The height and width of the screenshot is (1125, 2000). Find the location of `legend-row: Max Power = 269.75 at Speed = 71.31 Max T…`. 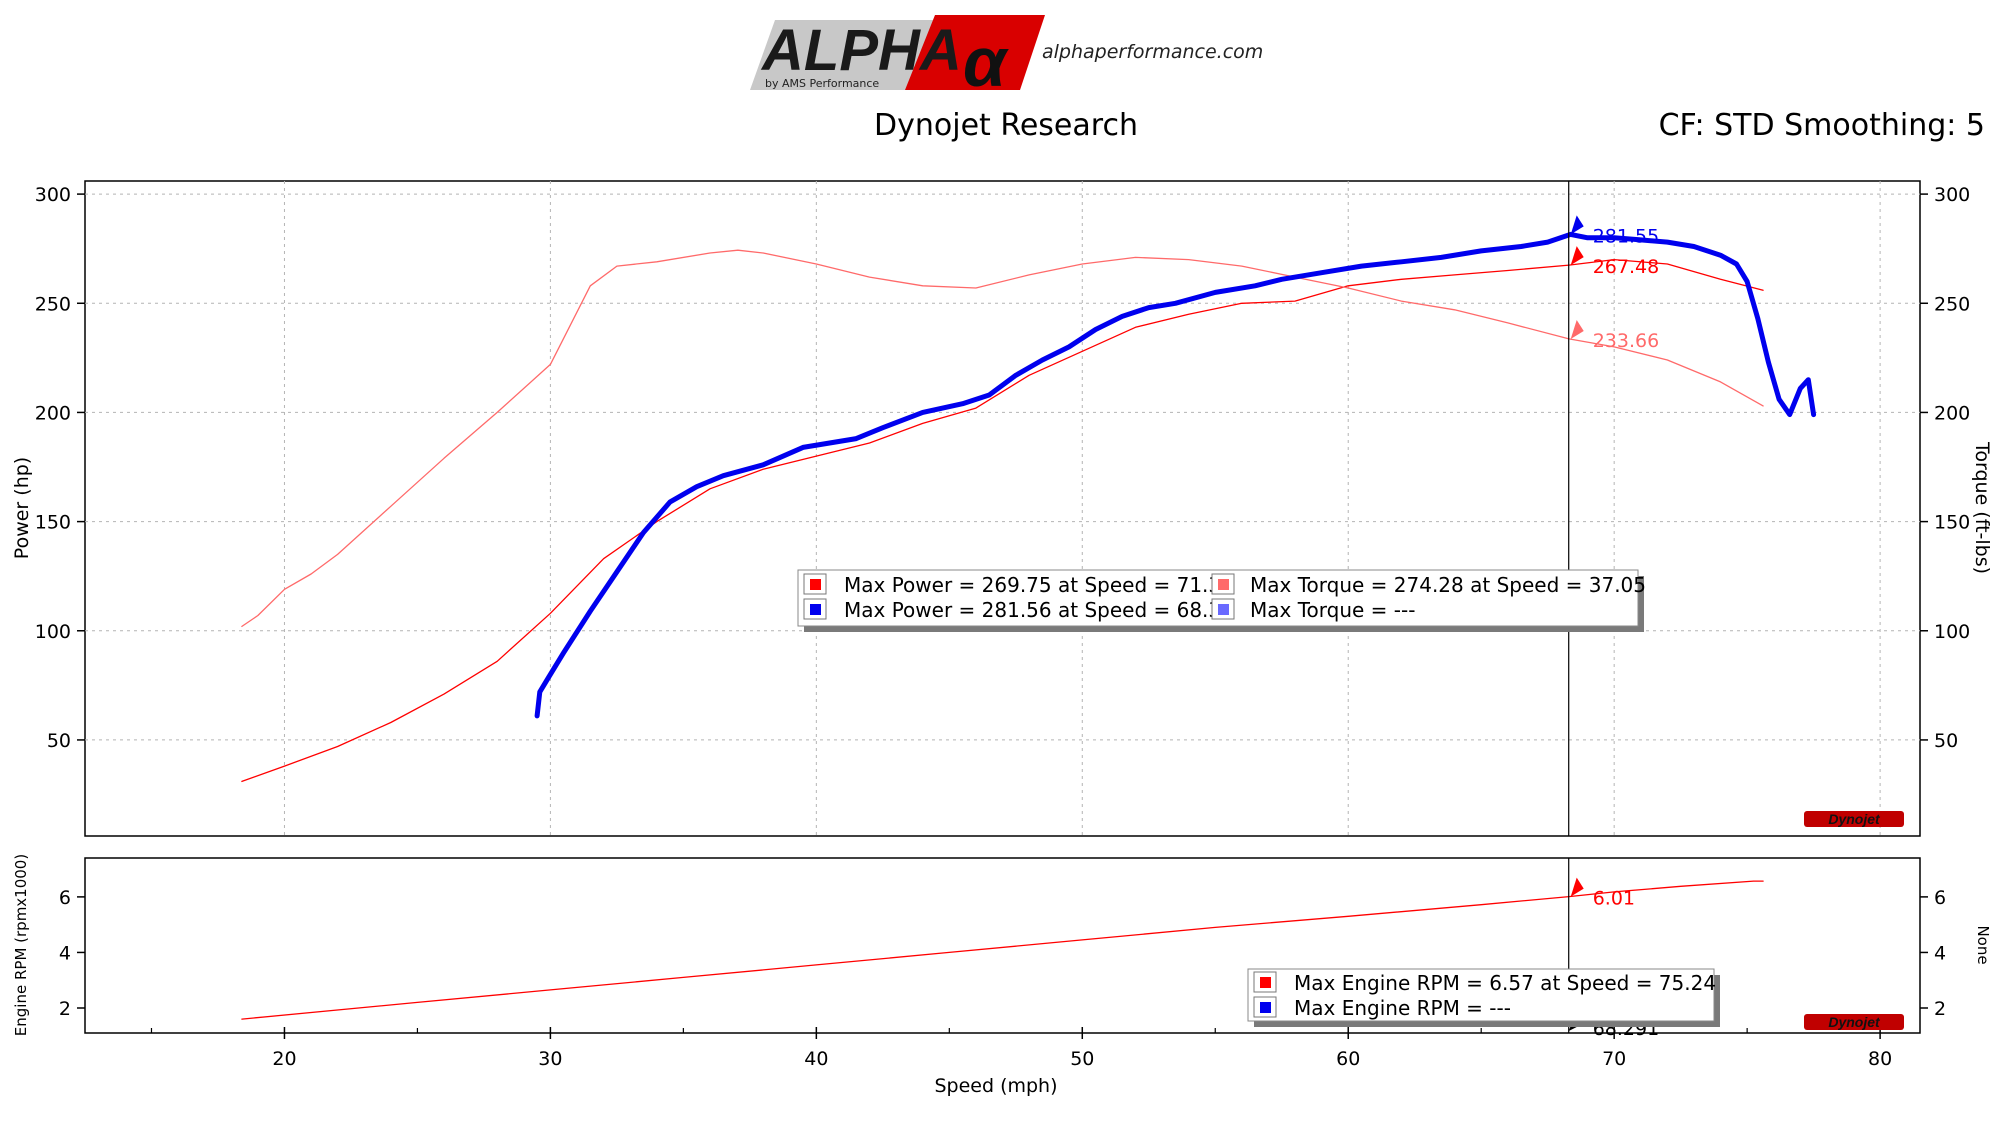

legend-row: Max Power = 269.75 at Speed = 71.31 Max T… is located at coordinates (1224, 585).